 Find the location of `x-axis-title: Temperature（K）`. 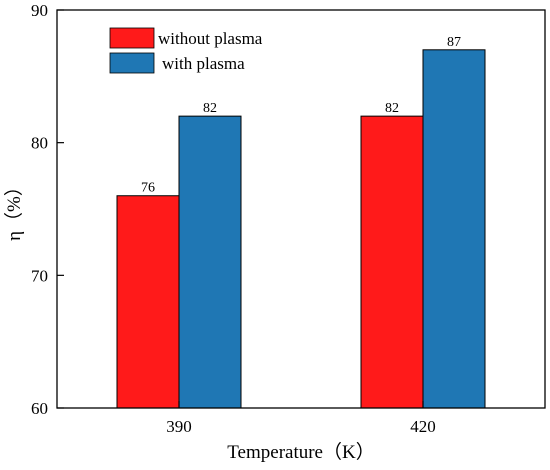

x-axis-title: Temperature（K） is located at coordinates (300, 452).